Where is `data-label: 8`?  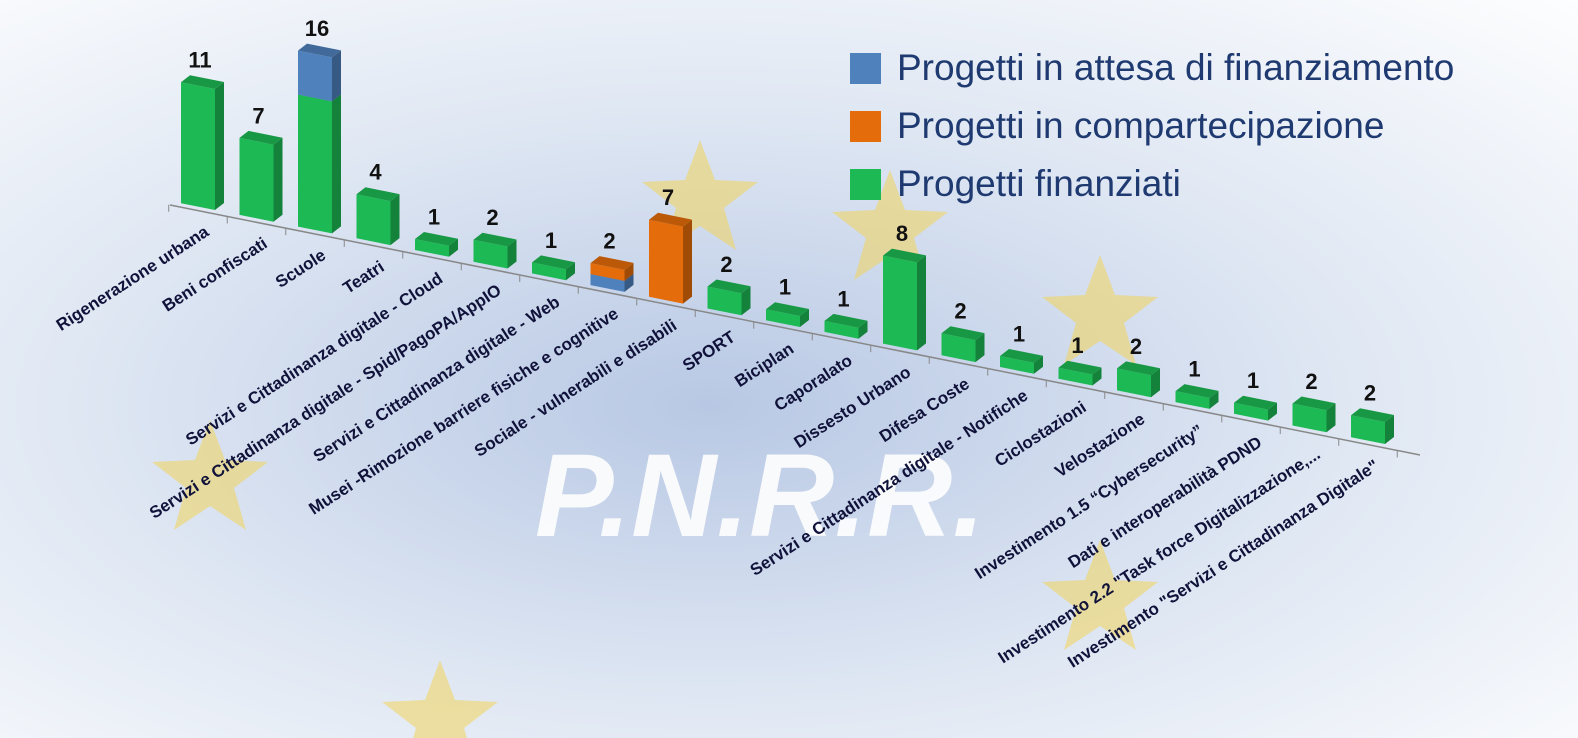
data-label: 8 is located at coordinates (902, 233).